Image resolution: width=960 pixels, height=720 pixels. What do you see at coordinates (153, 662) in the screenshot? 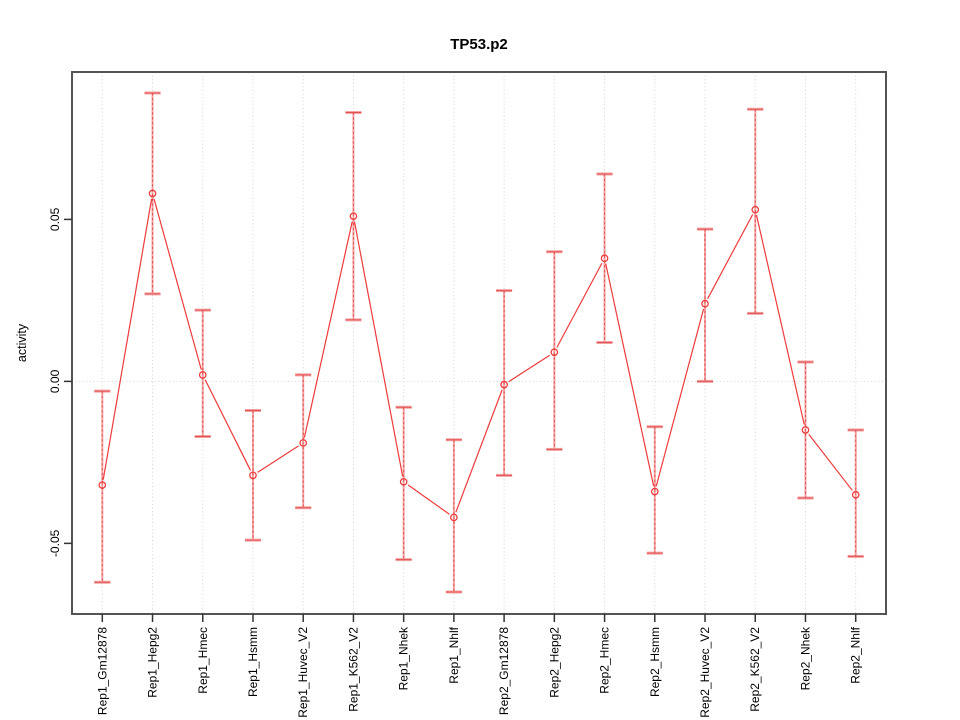
I see `x-tick-label: Rep1_Hepg2` at bounding box center [153, 662].